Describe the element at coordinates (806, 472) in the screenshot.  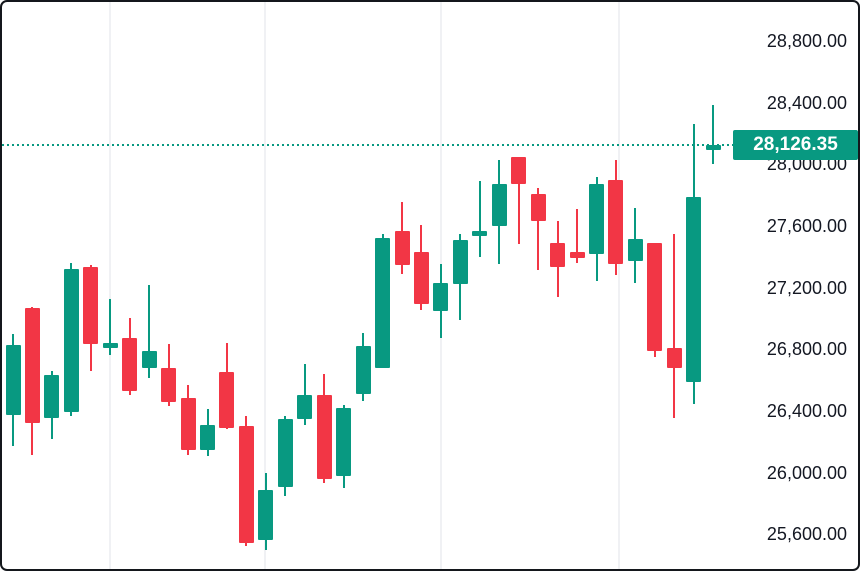
I see `price-axis-tick-label: 26,000.00` at that location.